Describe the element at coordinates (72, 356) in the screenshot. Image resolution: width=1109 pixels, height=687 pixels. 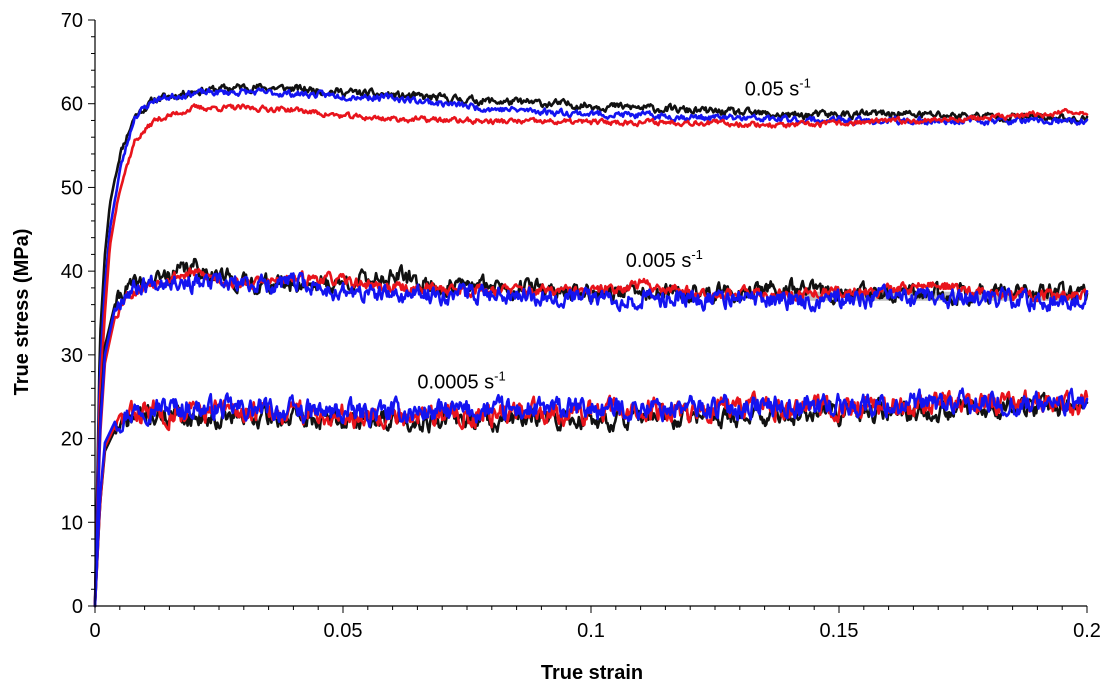
I see `y-tick-label: 30` at that location.